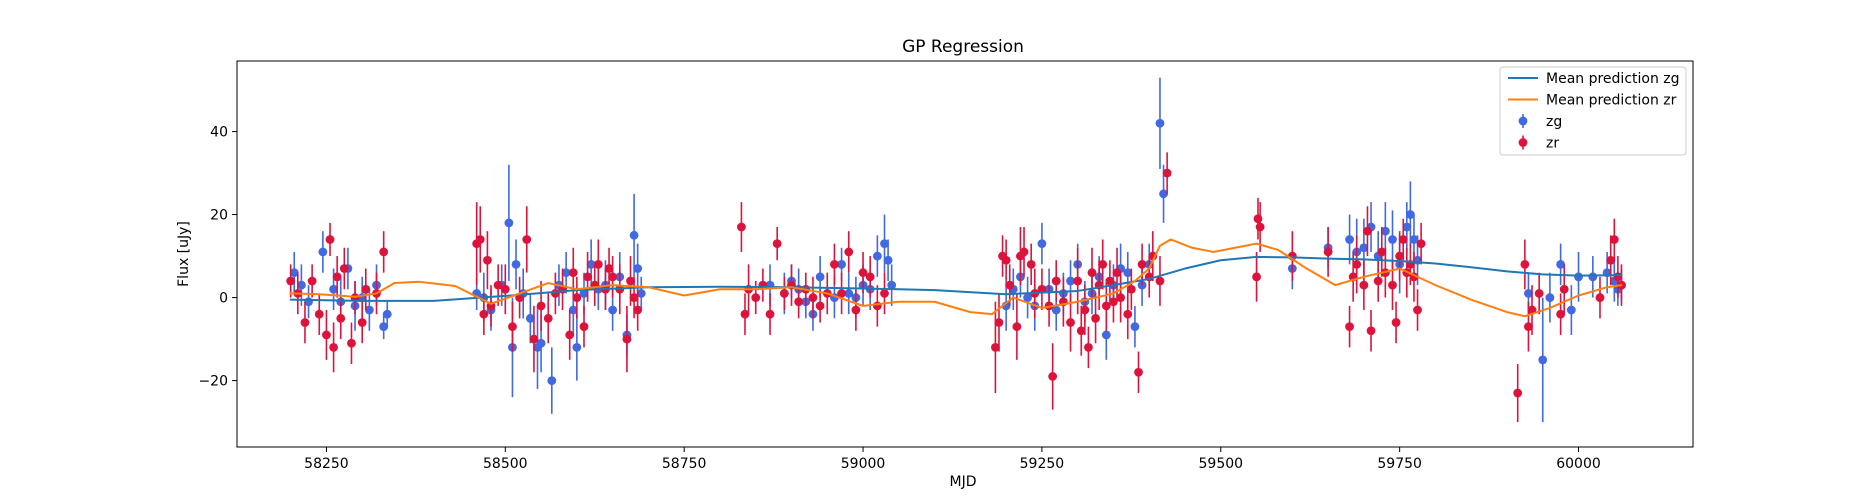 The width and height of the screenshot is (1875, 500). I want to click on x-tick-label: 59250, so click(1042, 464).